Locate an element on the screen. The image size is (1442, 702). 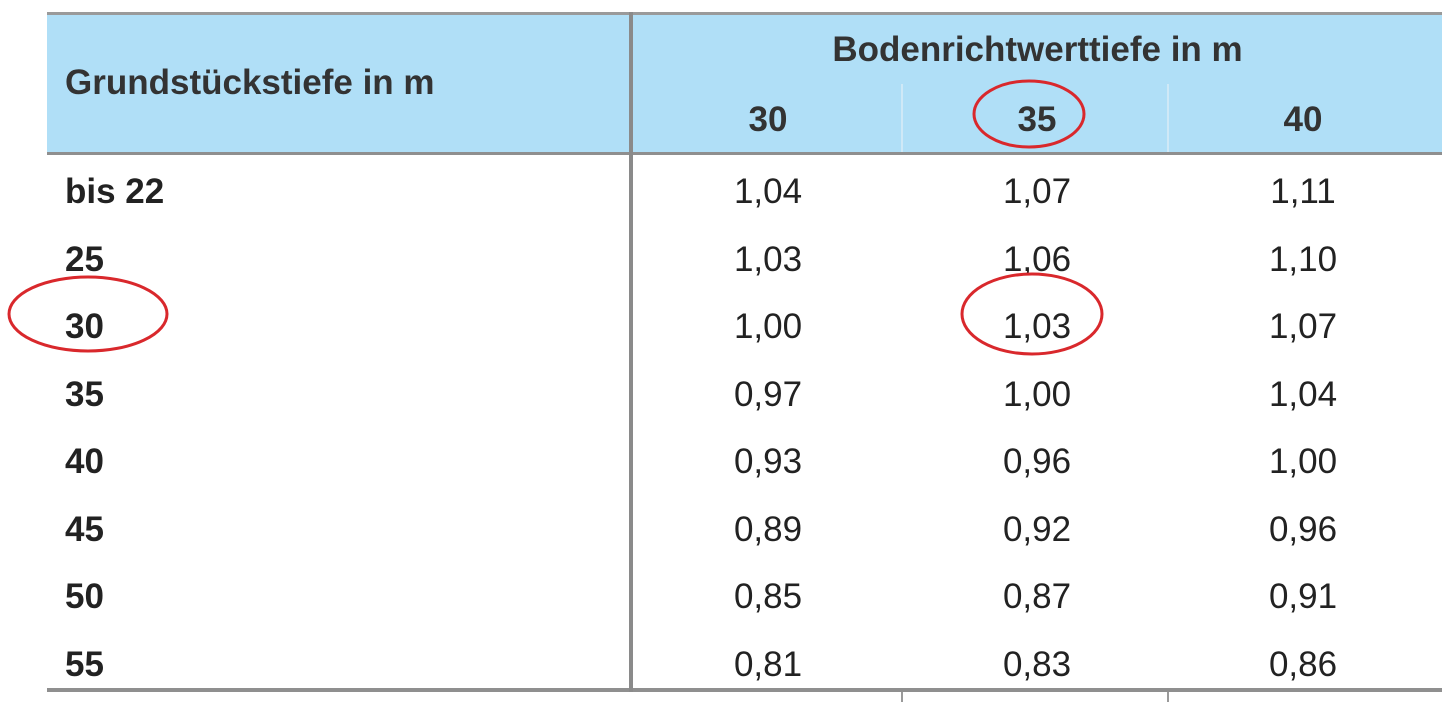
table-cell: 0,91 is located at coordinates (1303, 596).